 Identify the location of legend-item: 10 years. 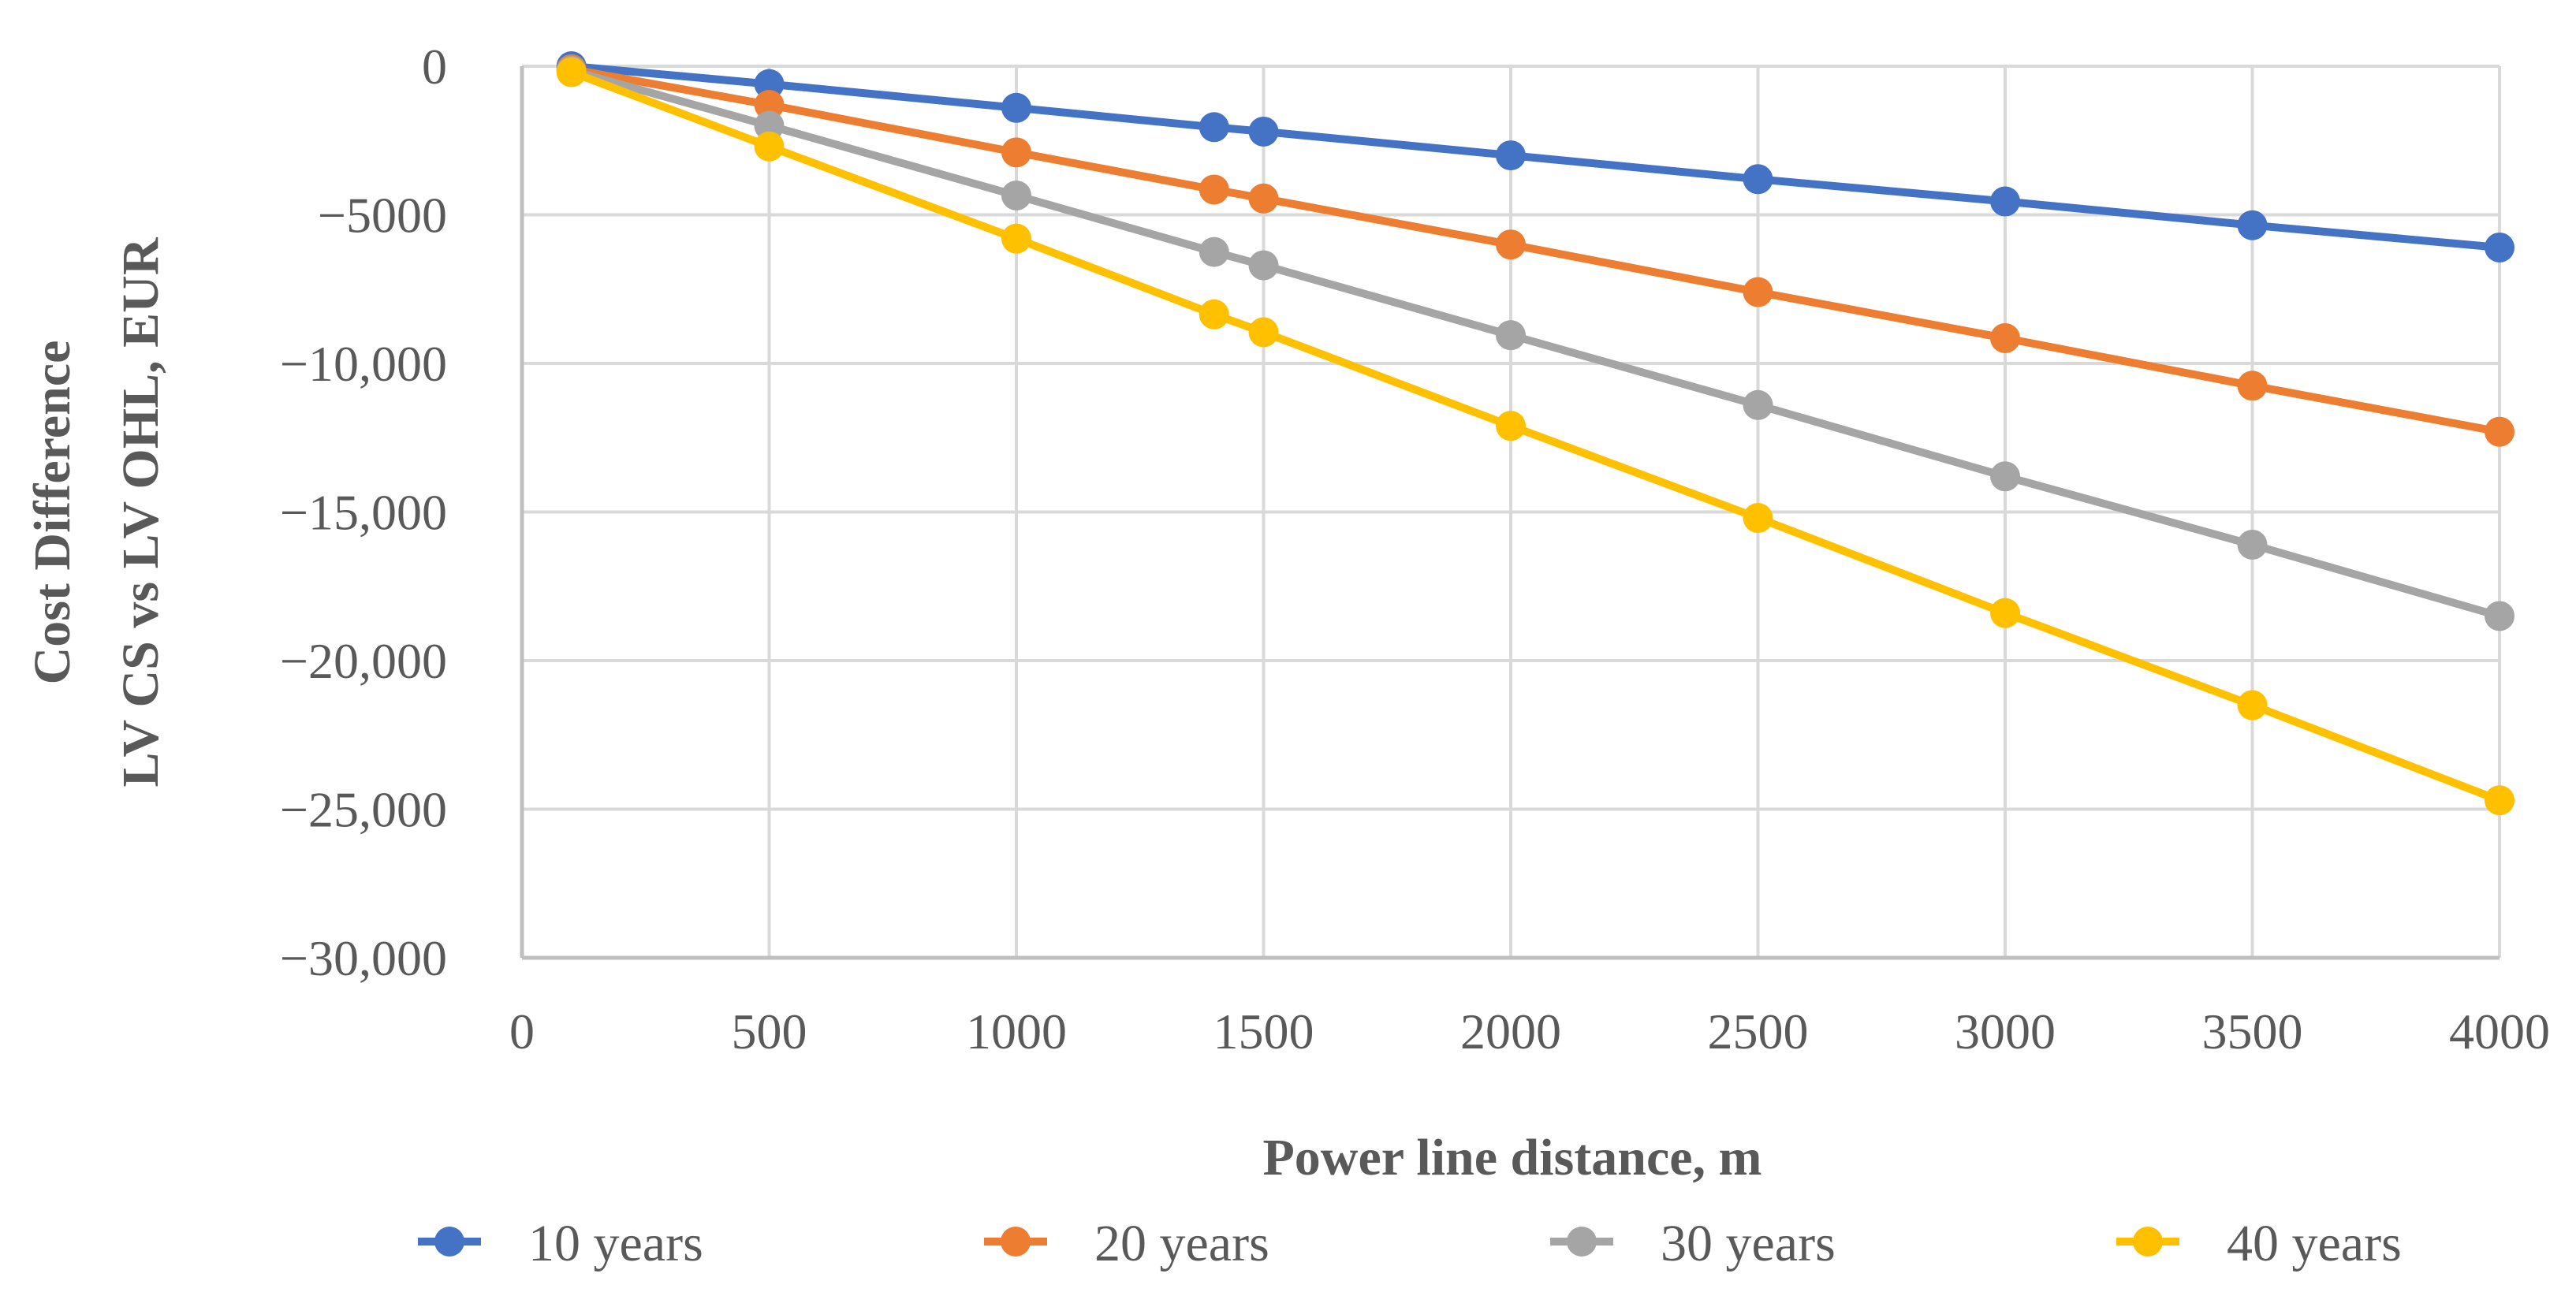
(560, 1243).